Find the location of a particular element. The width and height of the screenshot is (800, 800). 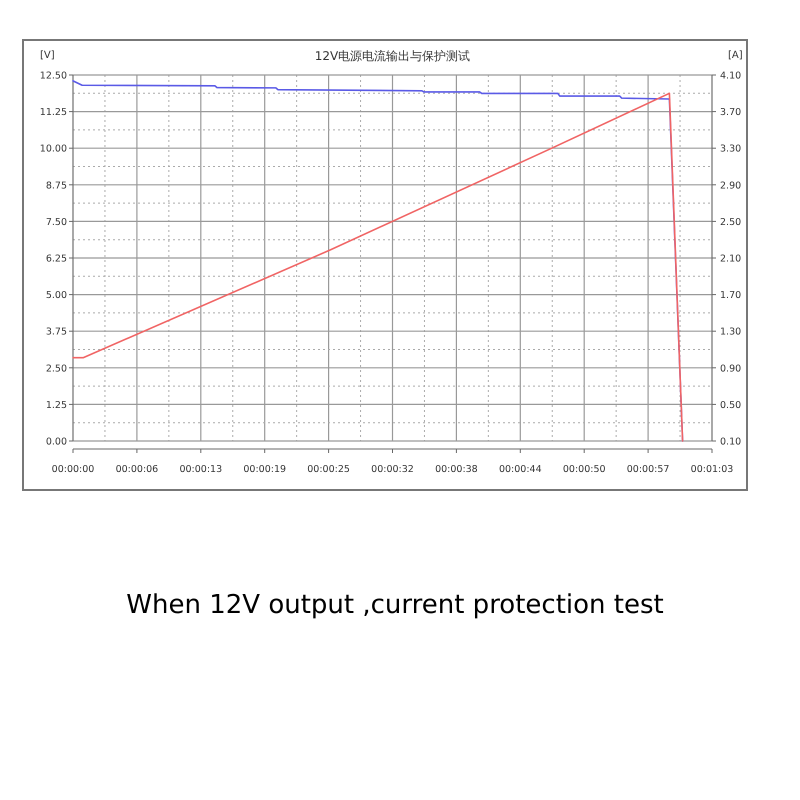

y-tick-label: 12.50 is located at coordinates (53, 76).